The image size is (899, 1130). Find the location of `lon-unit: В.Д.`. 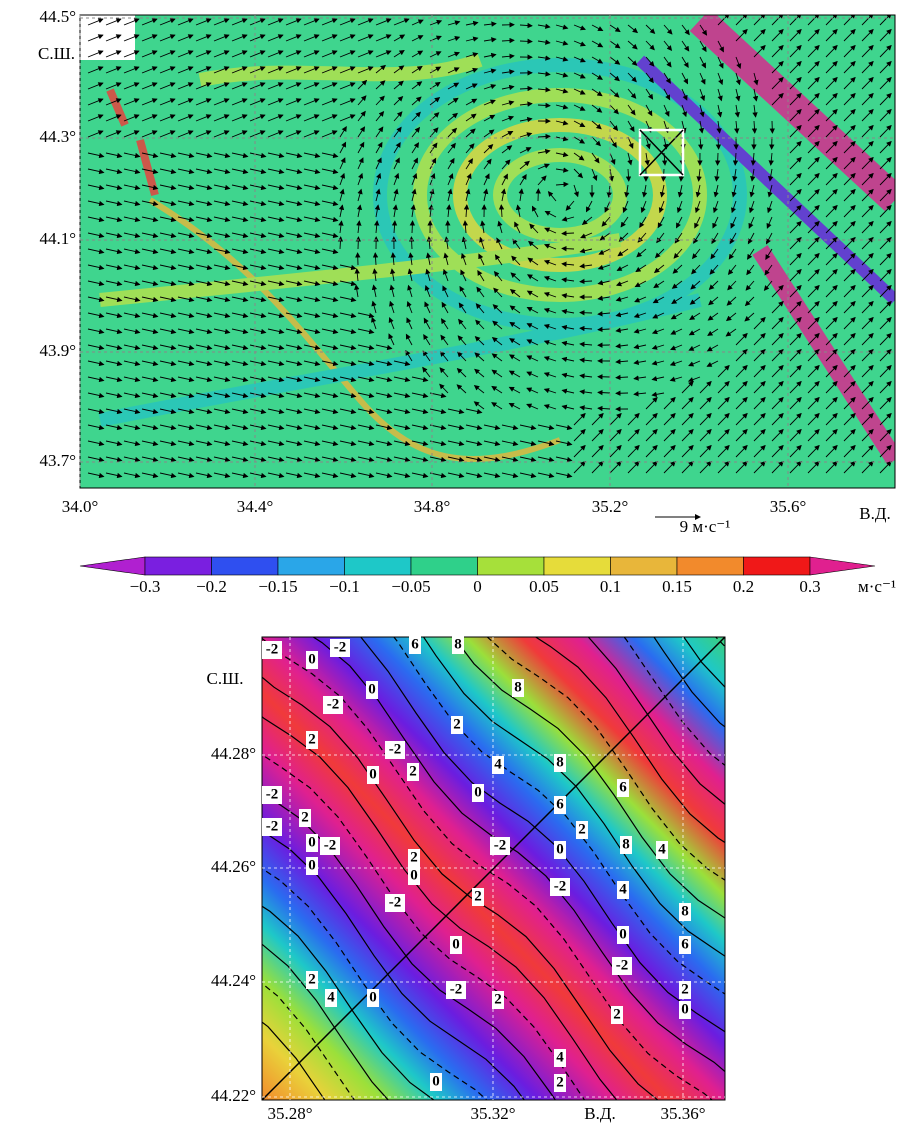

lon-unit: В.Д. is located at coordinates (599, 1113).